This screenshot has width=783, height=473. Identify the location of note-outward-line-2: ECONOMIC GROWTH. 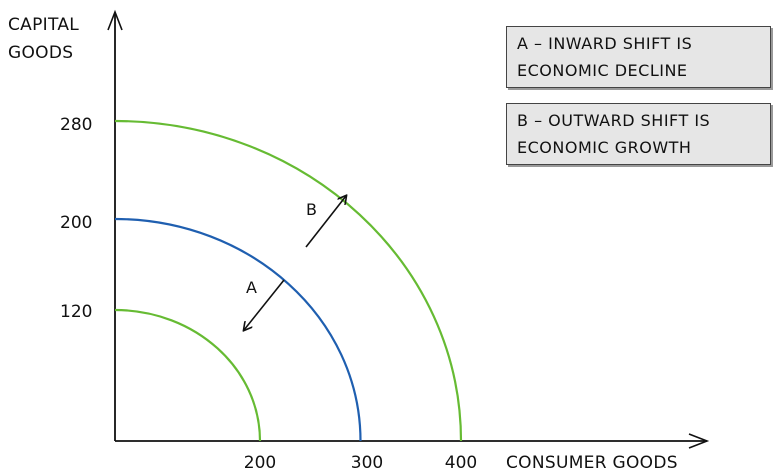
(604, 147).